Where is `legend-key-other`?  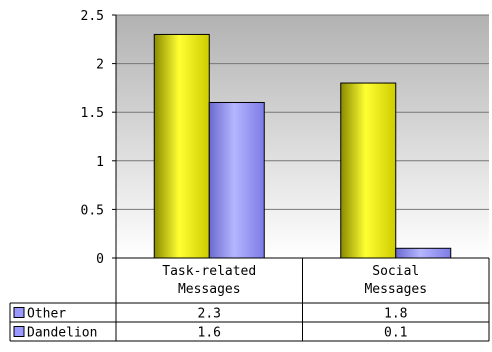
legend-key-other is located at coordinates (19, 312).